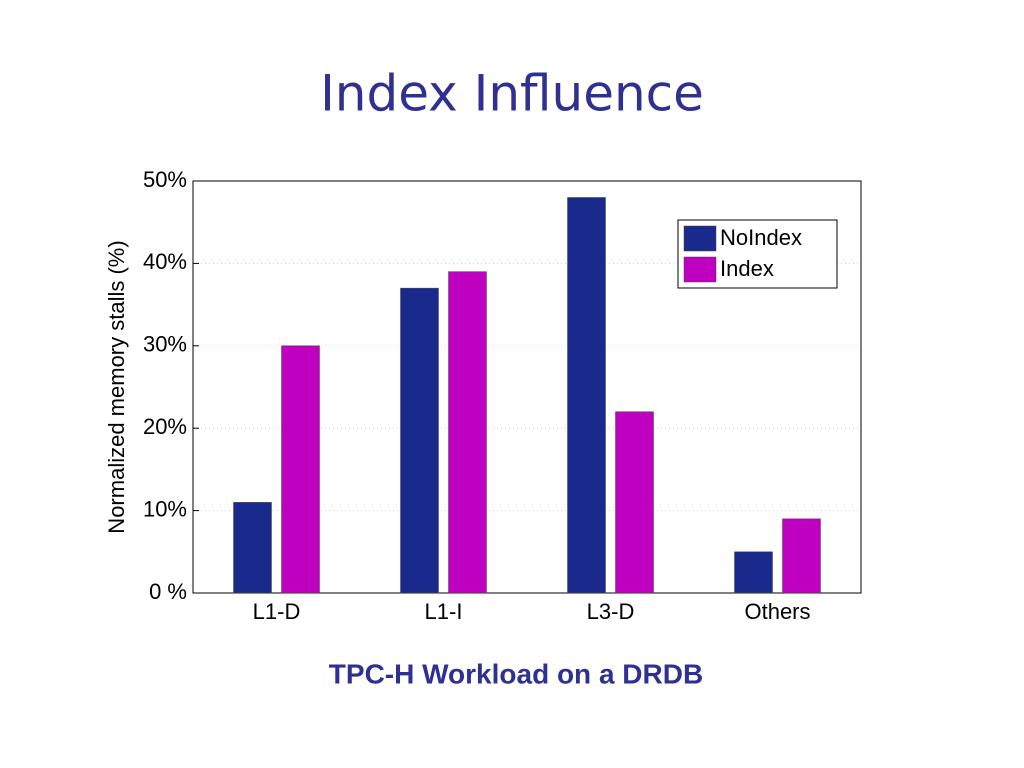 This screenshot has width=1024, height=768. I want to click on slide-title: Index Influence, so click(512, 94).